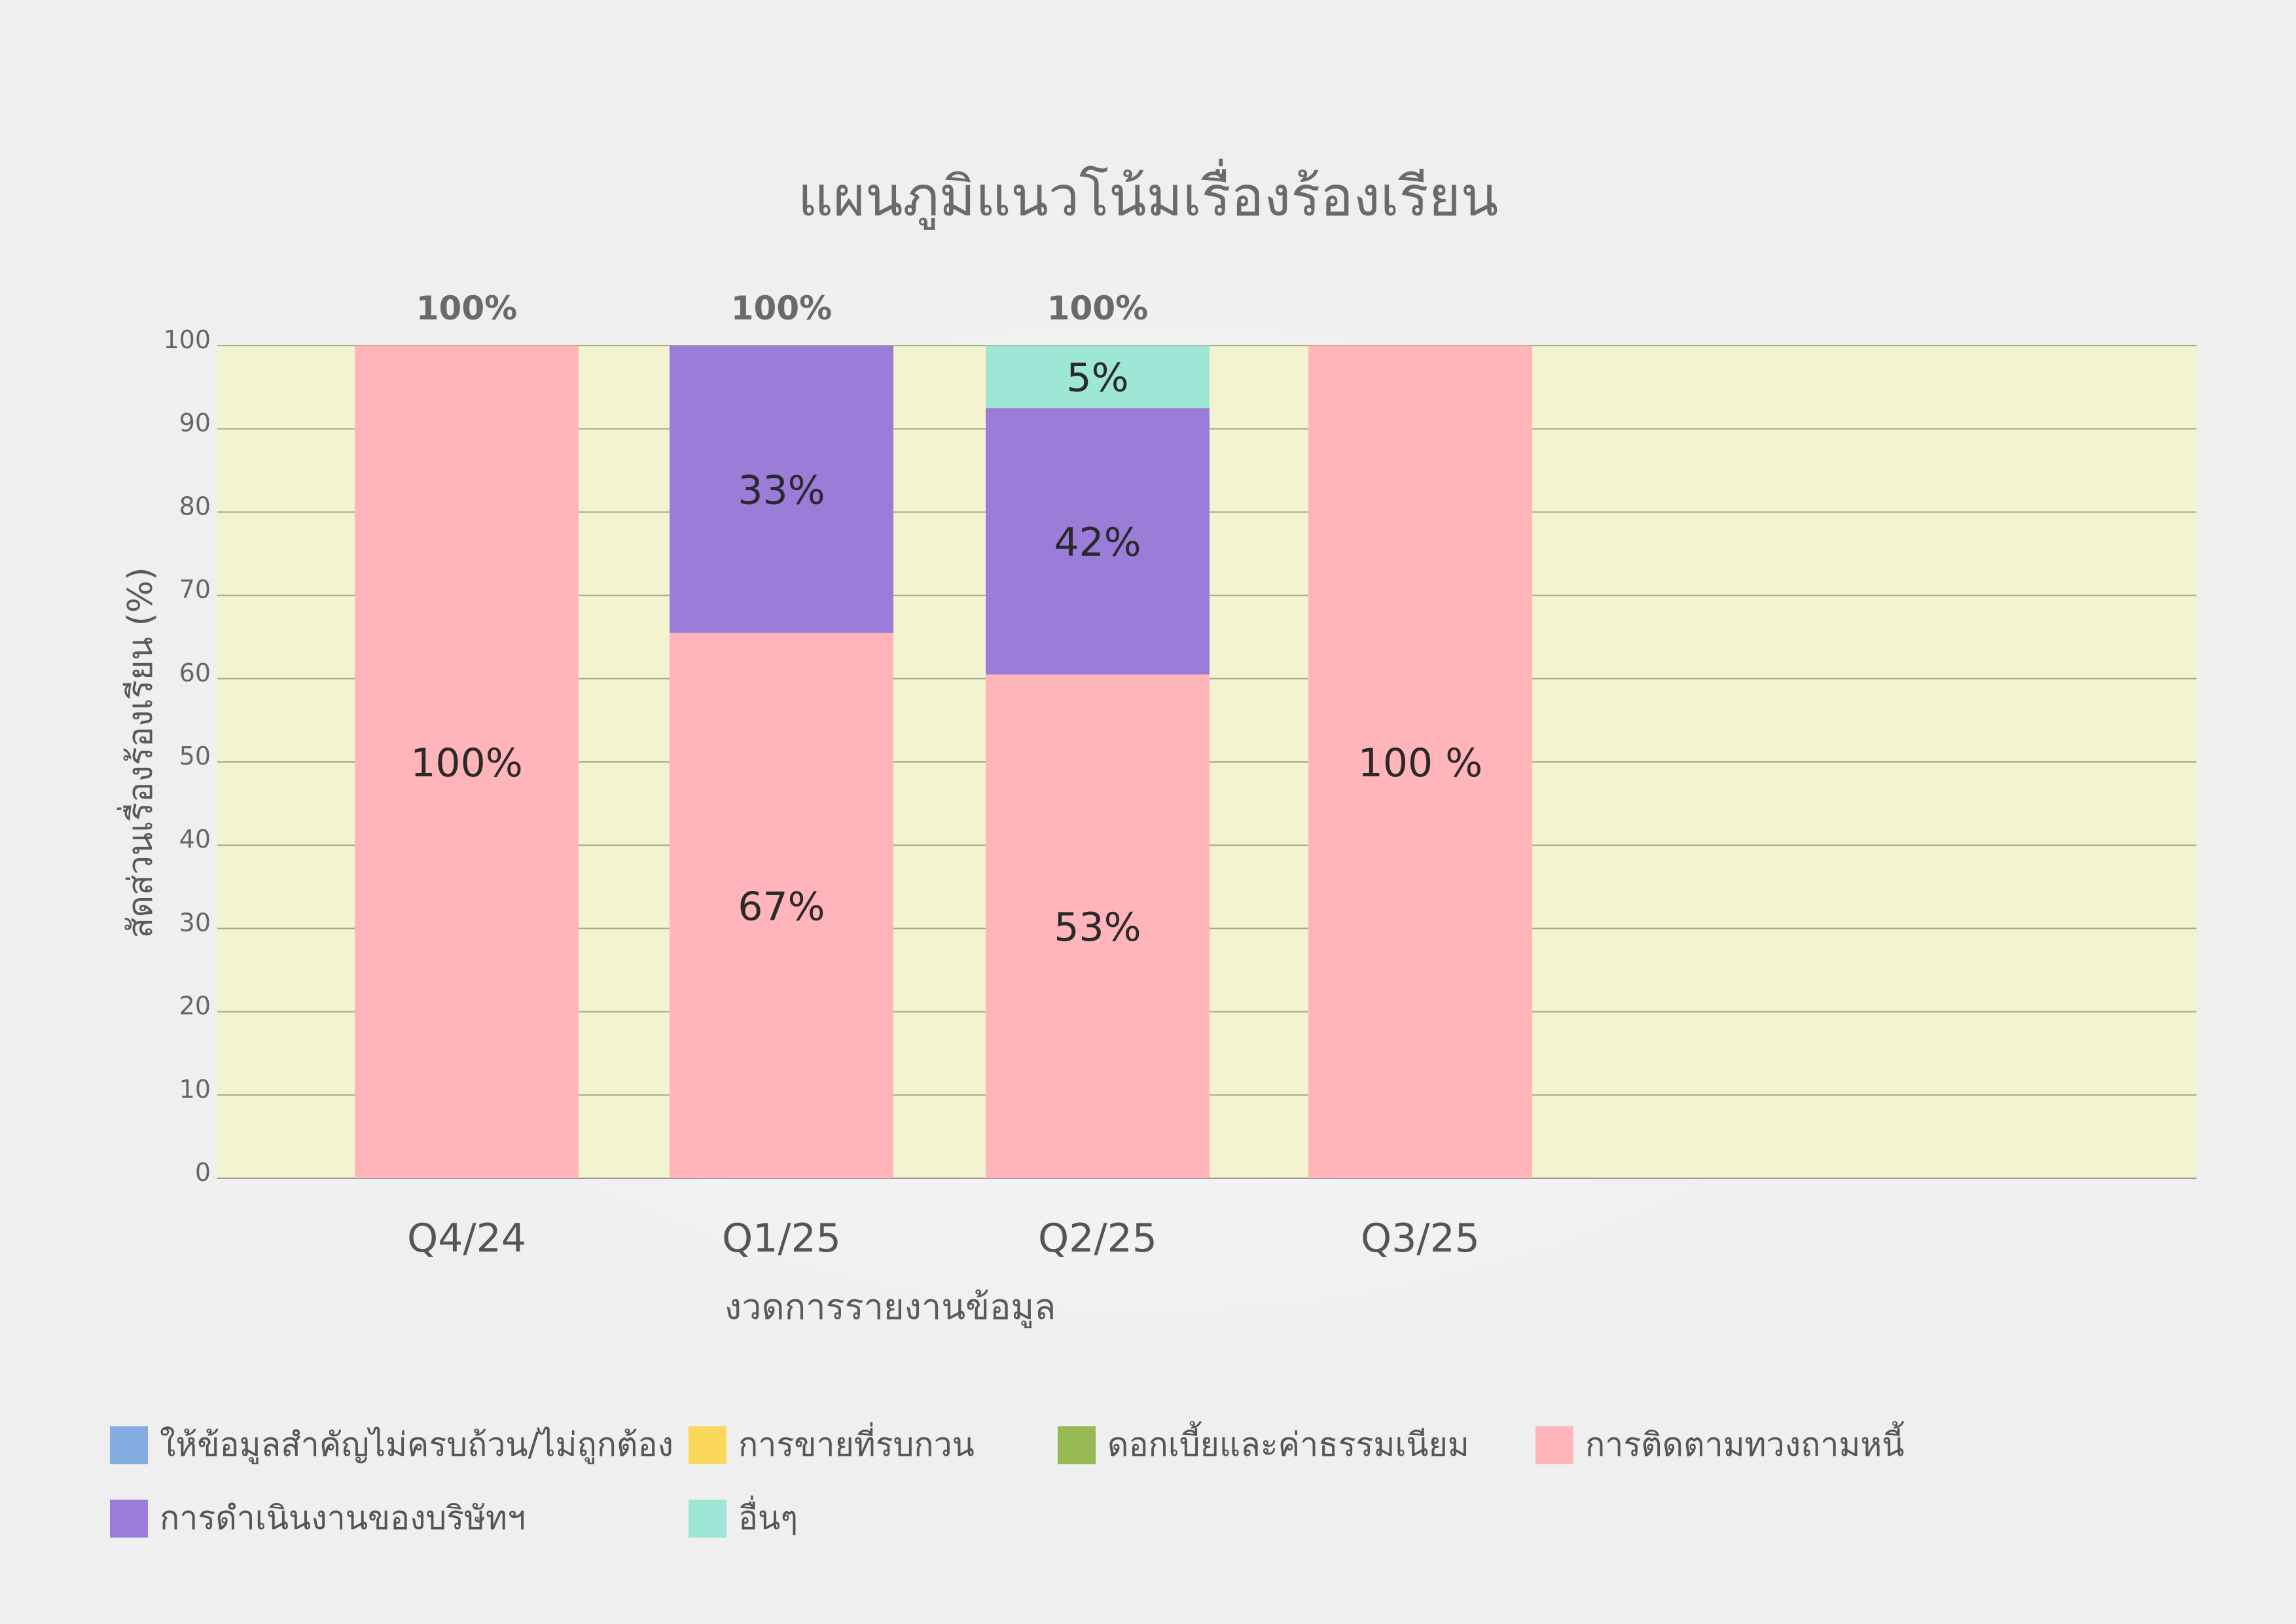 This screenshot has width=2296, height=1624. I want to click on legend-label: การดำเนินงานของบริษัทฯ, so click(343, 1518).